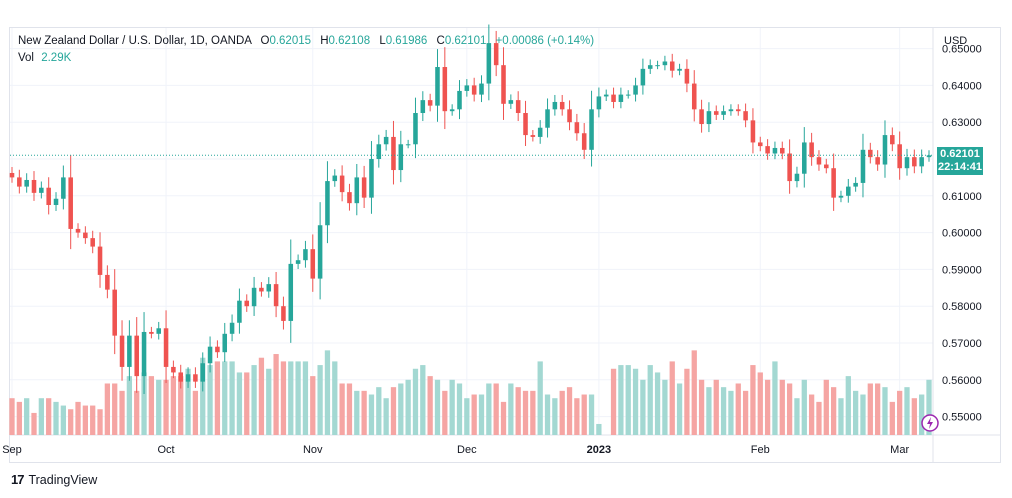 The height and width of the screenshot is (498, 1012). What do you see at coordinates (467, 450) in the screenshot?
I see `x-tick-label: Dec` at bounding box center [467, 450].